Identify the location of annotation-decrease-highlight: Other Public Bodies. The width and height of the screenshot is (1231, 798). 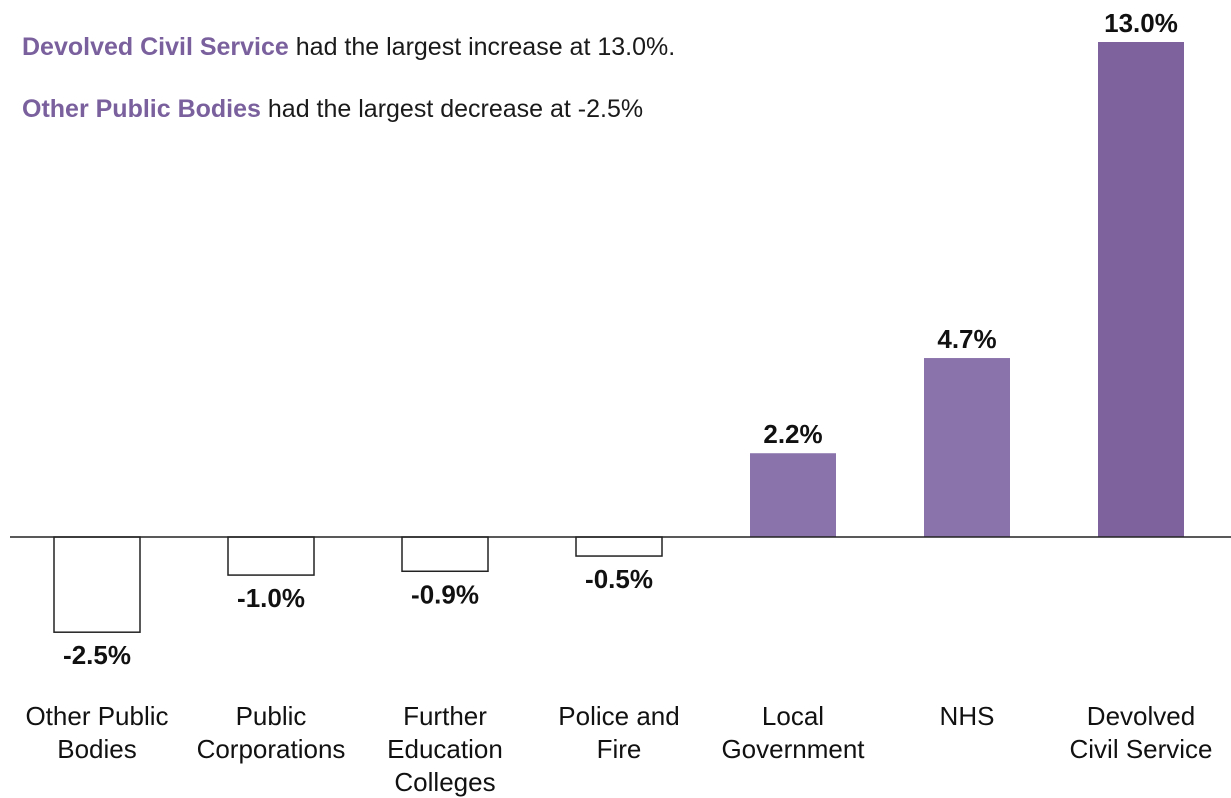
(141, 109).